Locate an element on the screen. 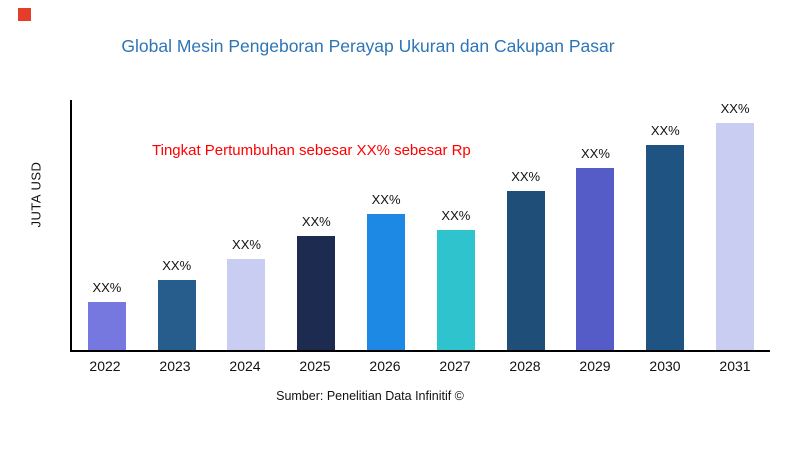  source-text: Sumber: Penelitian Data Infinitif © is located at coordinates (370, 396).